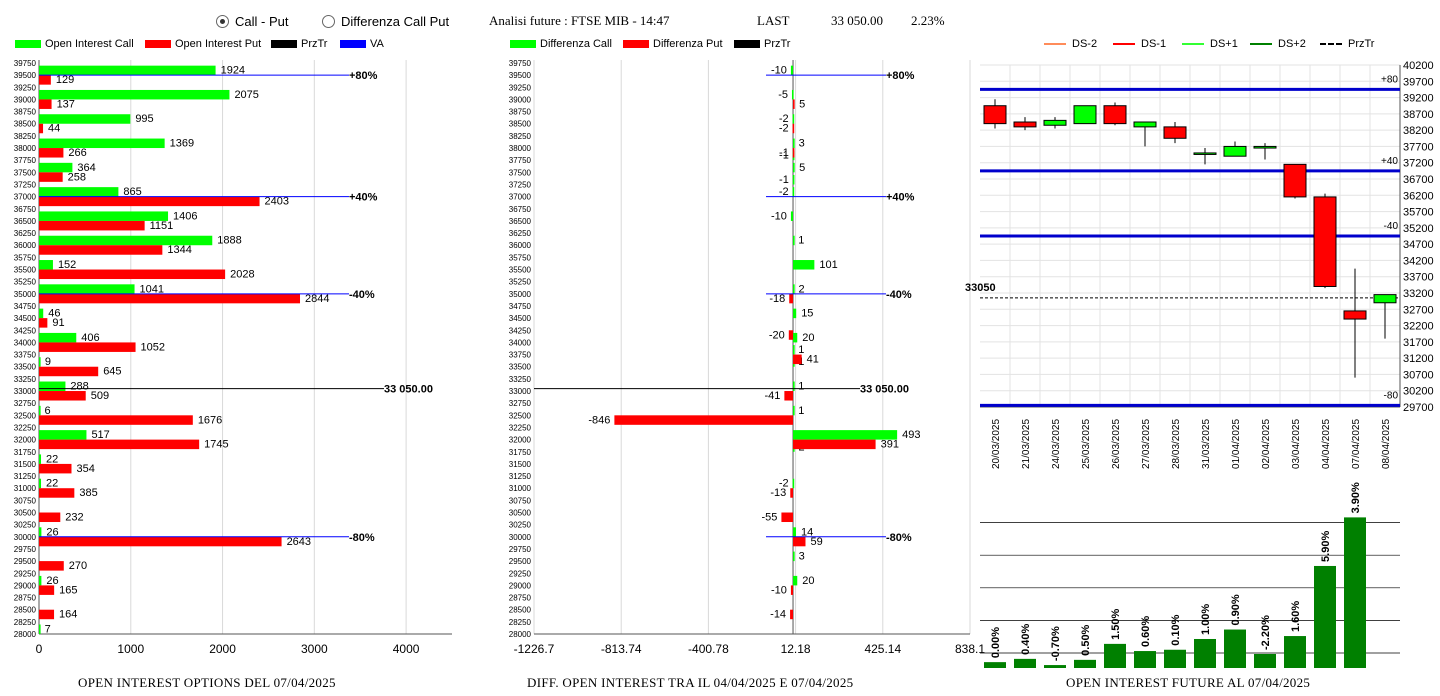  Describe the element at coordinates (1418, 359) in the screenshot. I see `y-tick-label: 31200` at that location.